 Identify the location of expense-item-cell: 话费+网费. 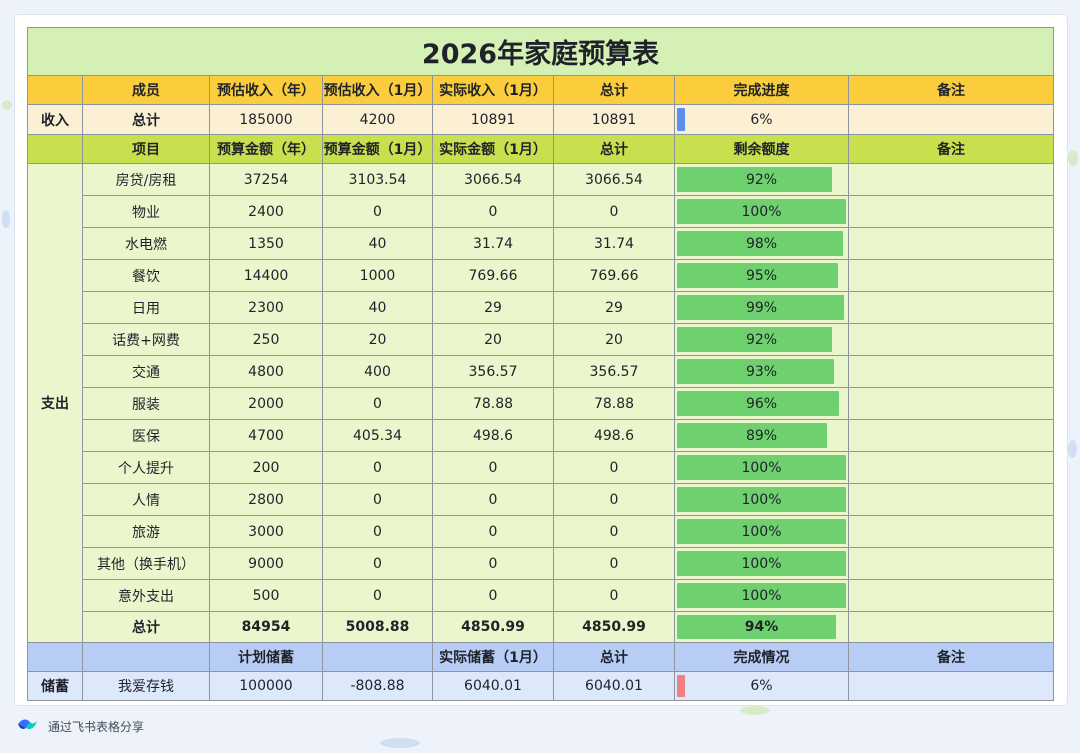
(146, 339).